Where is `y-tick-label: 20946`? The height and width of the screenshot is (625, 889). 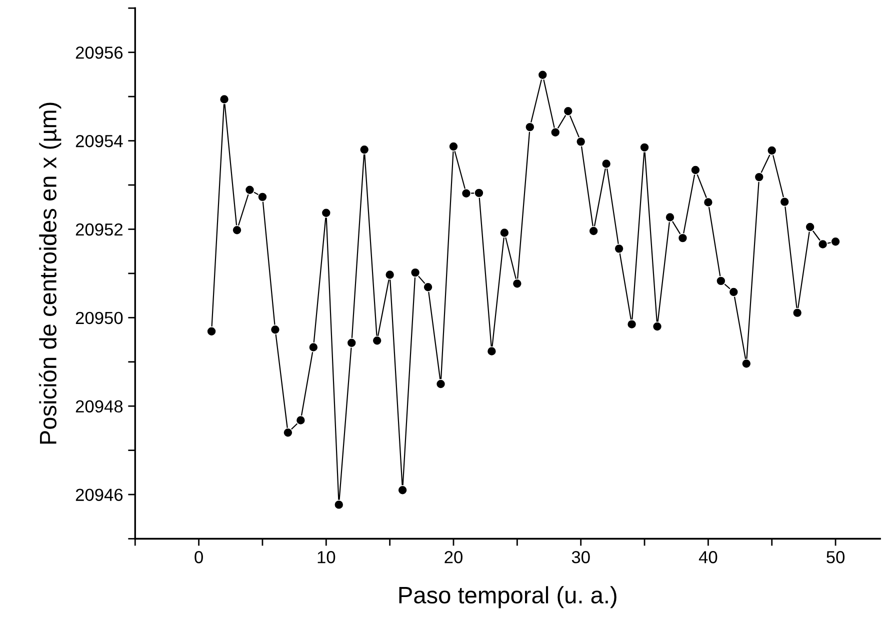 y-tick-label: 20946 is located at coordinates (99, 494).